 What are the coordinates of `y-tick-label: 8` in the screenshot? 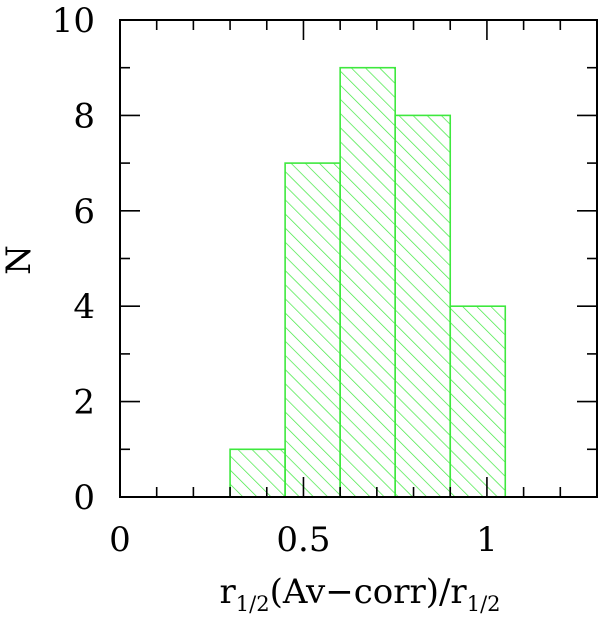 It's located at (84, 116).